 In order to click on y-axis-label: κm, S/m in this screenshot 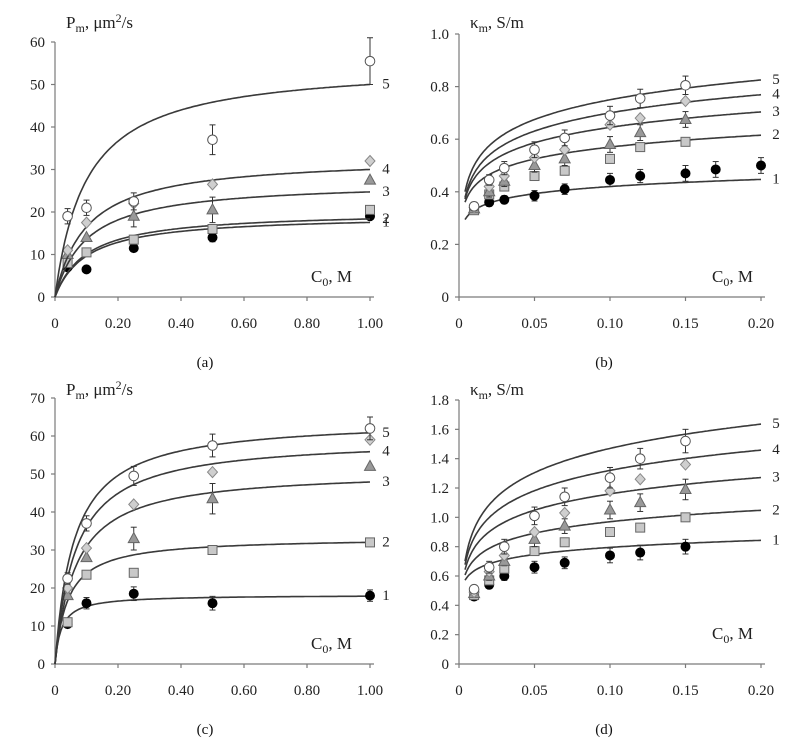, I will do `click(497, 391)`.